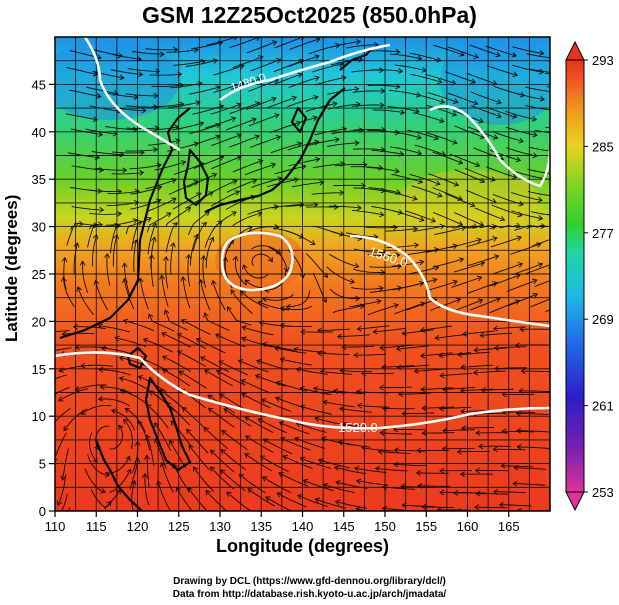  Describe the element at coordinates (55, 526) in the screenshot. I see `x-tick-label: 110` at that location.